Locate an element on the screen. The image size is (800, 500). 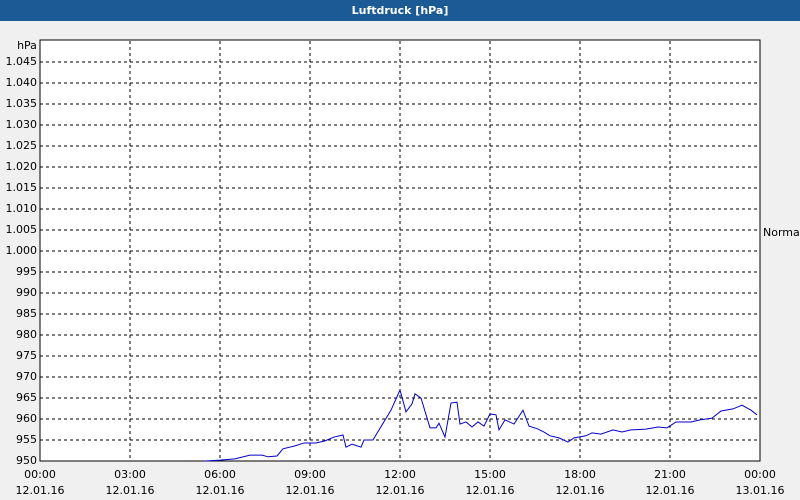
y-tick-label: 975 is located at coordinates (26, 355).